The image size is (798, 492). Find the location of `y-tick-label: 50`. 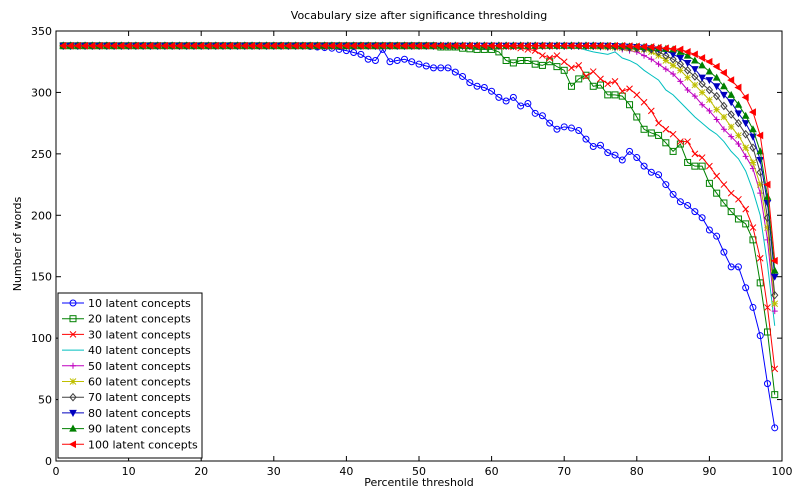

y-tick-label: 50 is located at coordinates (45, 400).